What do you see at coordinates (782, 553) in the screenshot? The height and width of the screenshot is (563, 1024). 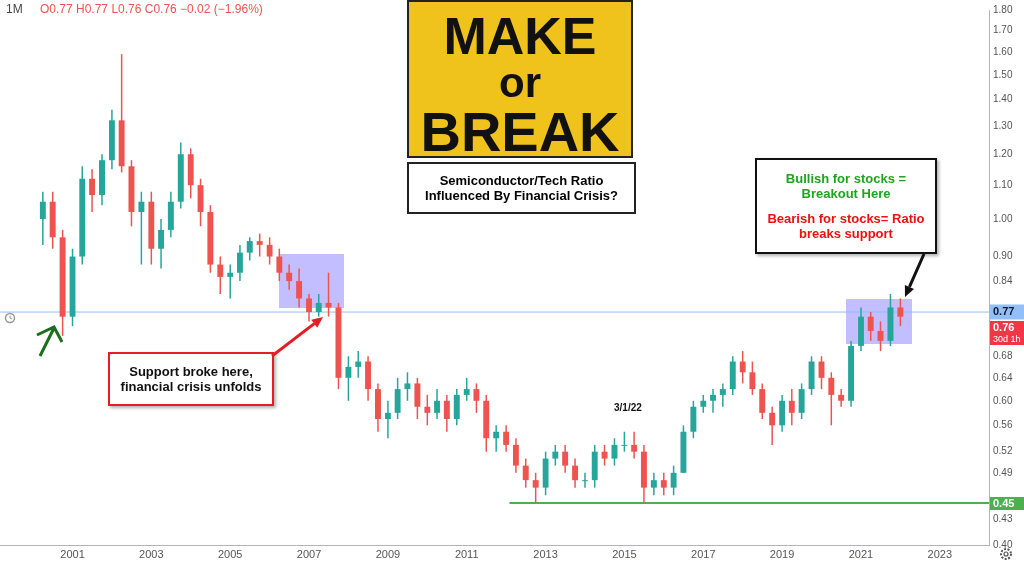 I see `x-tick-label: 2019` at bounding box center [782, 553].